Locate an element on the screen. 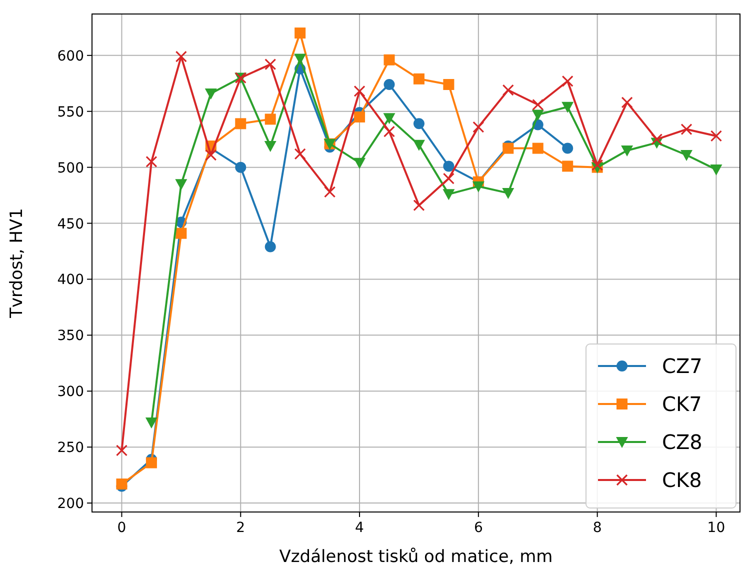 The height and width of the screenshot is (568, 752). legend-label: CZ8 is located at coordinates (682, 442).